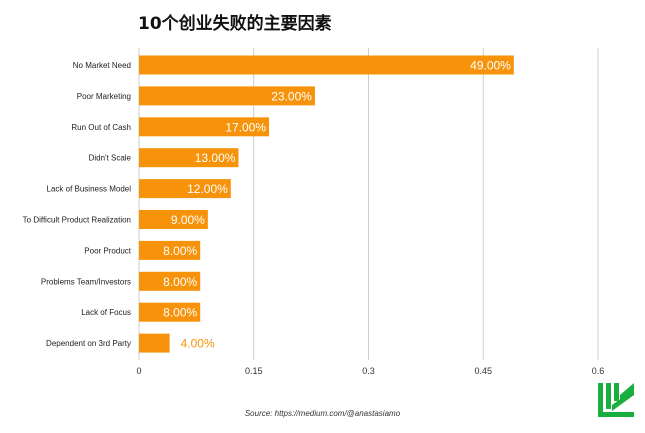  I want to click on data-label: 13.00%, so click(215, 158).